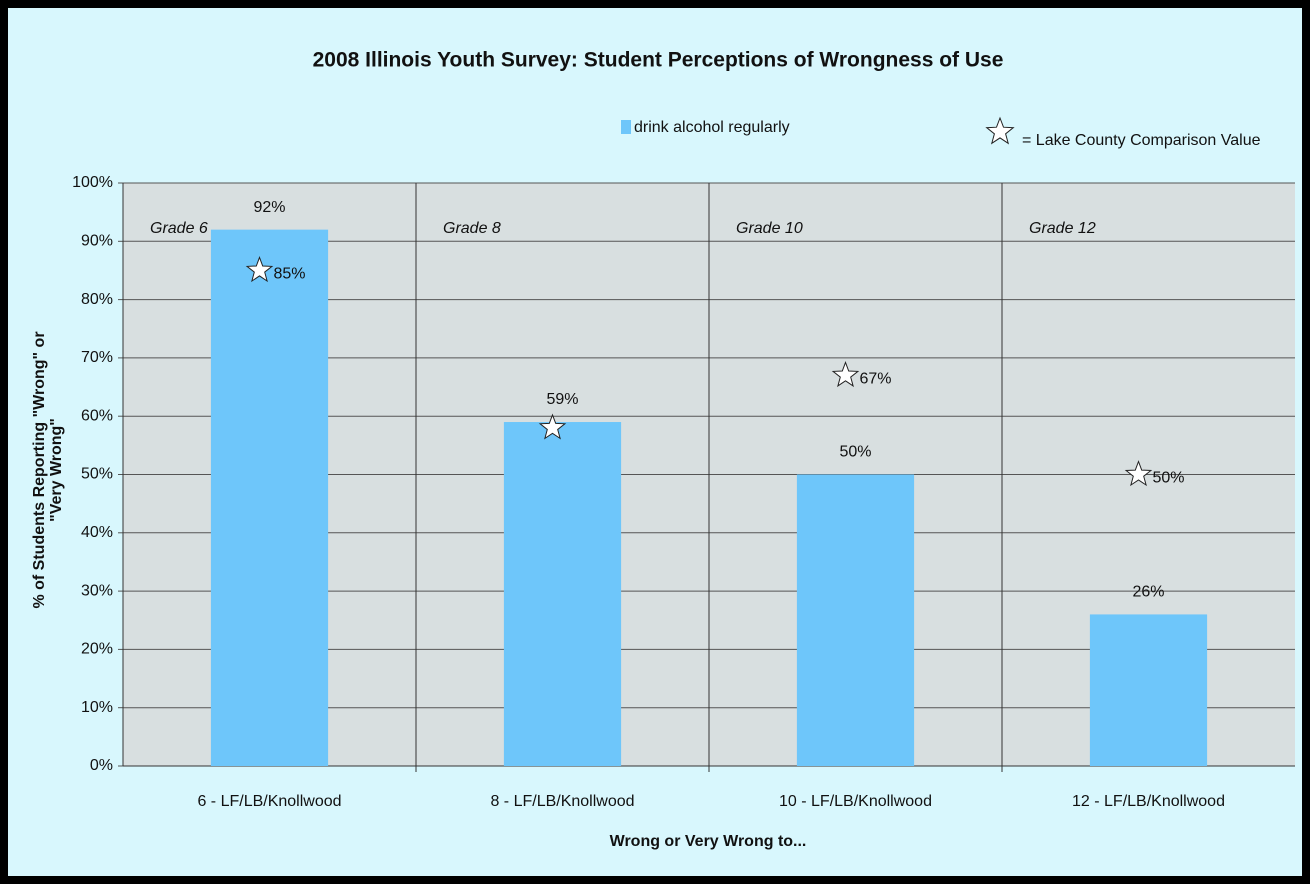 This screenshot has height=884, width=1310. What do you see at coordinates (626, 127) in the screenshot?
I see `legend-swatch` at bounding box center [626, 127].